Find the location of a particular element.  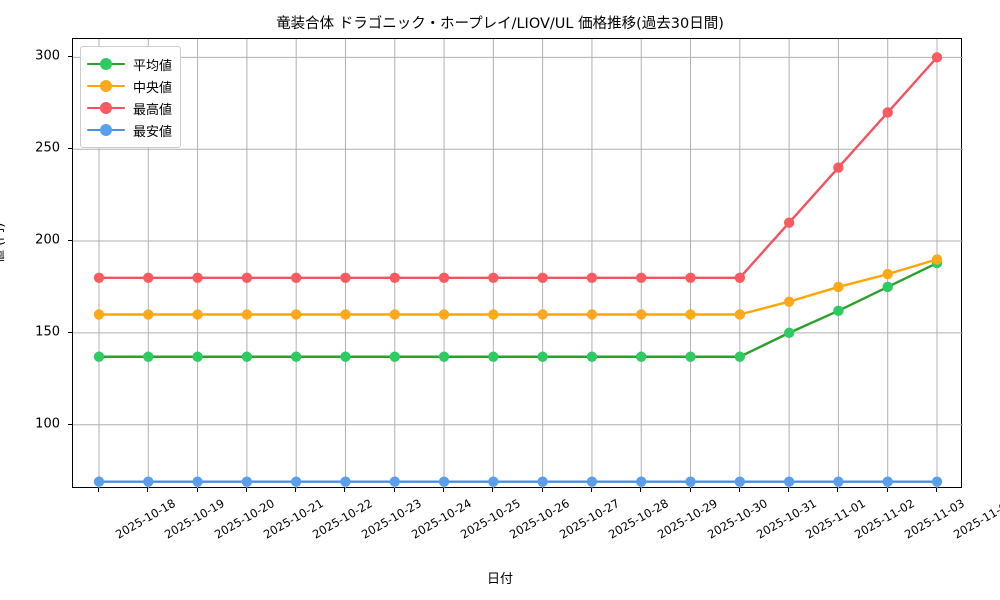

legend-item-2: 中央値 is located at coordinates (129, 86).